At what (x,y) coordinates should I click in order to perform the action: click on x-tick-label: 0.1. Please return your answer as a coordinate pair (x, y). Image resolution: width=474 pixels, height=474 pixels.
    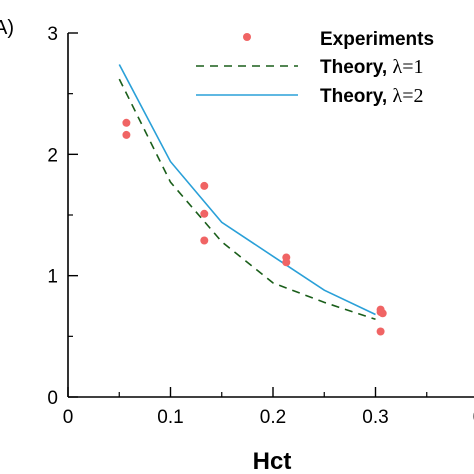
    Looking at the image, I should click on (170, 417).